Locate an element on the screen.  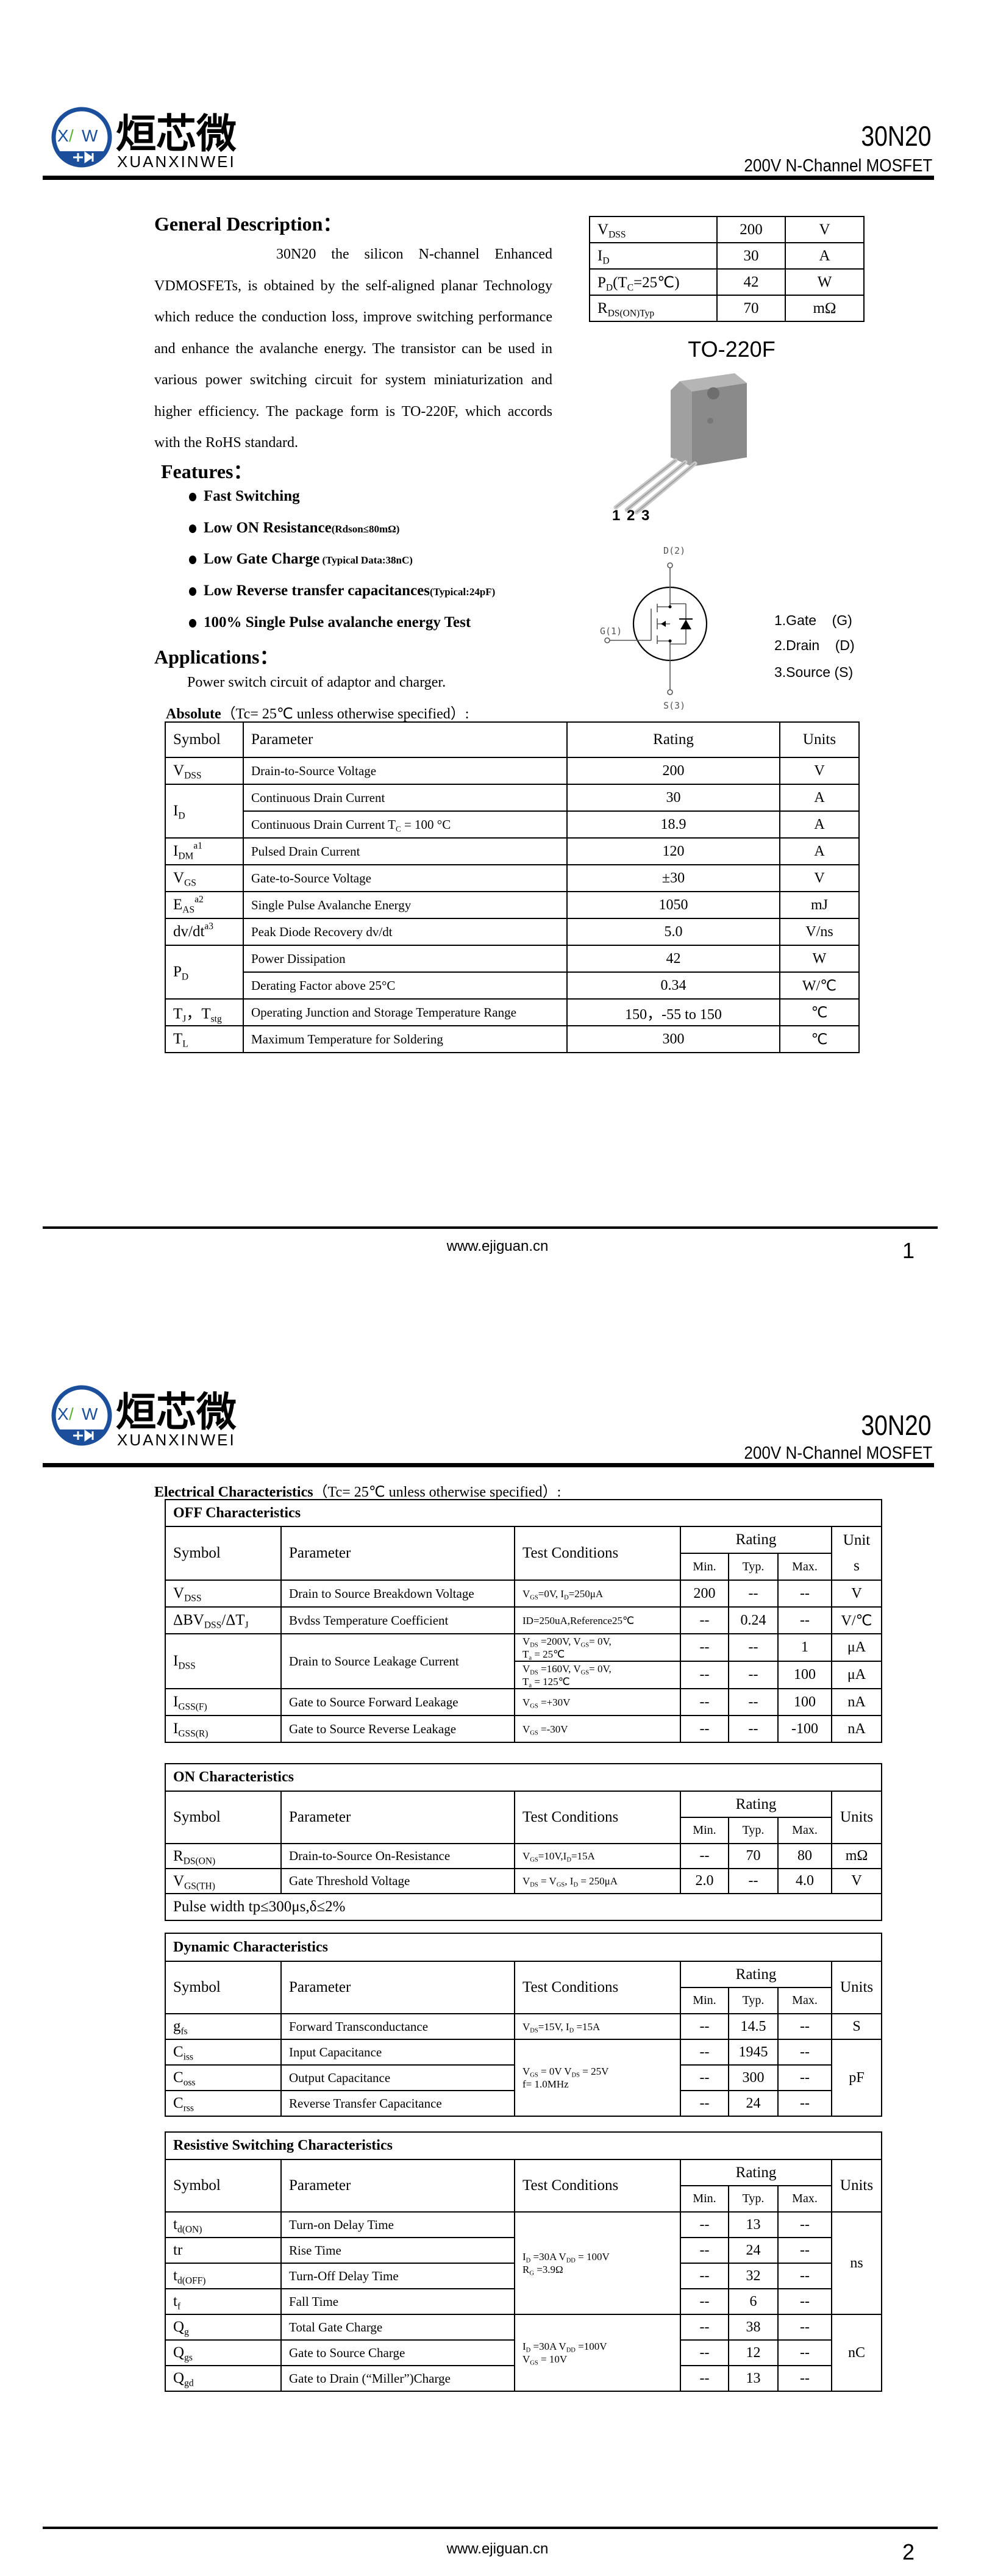
header-test-conditions: Test Conditions is located at coordinates (598, 1818).